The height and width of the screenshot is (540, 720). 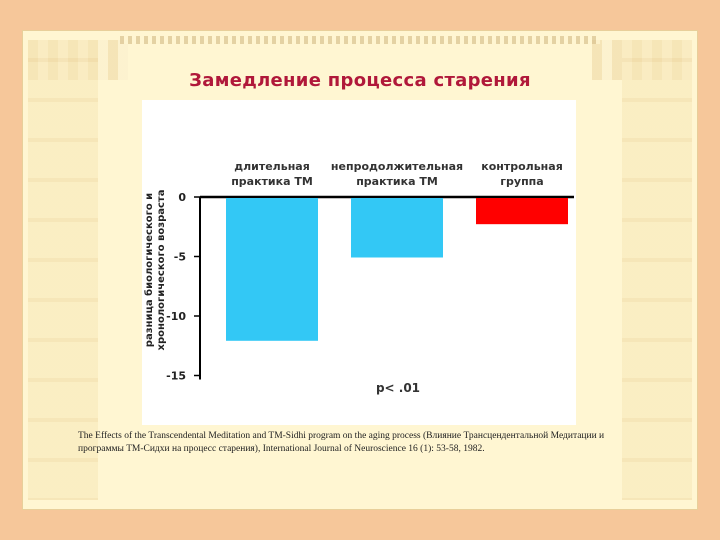 What do you see at coordinates (149, 270) in the screenshot?
I see `y-axis-label-line-0: разница биологического и` at bounding box center [149, 270].